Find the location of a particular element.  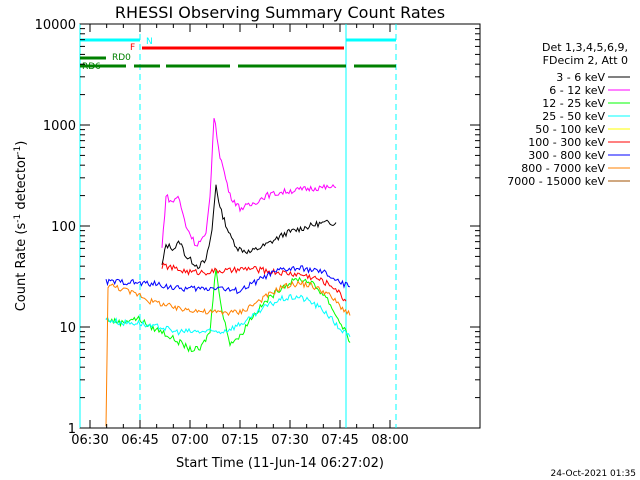

x-tick-label: 07:00 is located at coordinates (189, 440).